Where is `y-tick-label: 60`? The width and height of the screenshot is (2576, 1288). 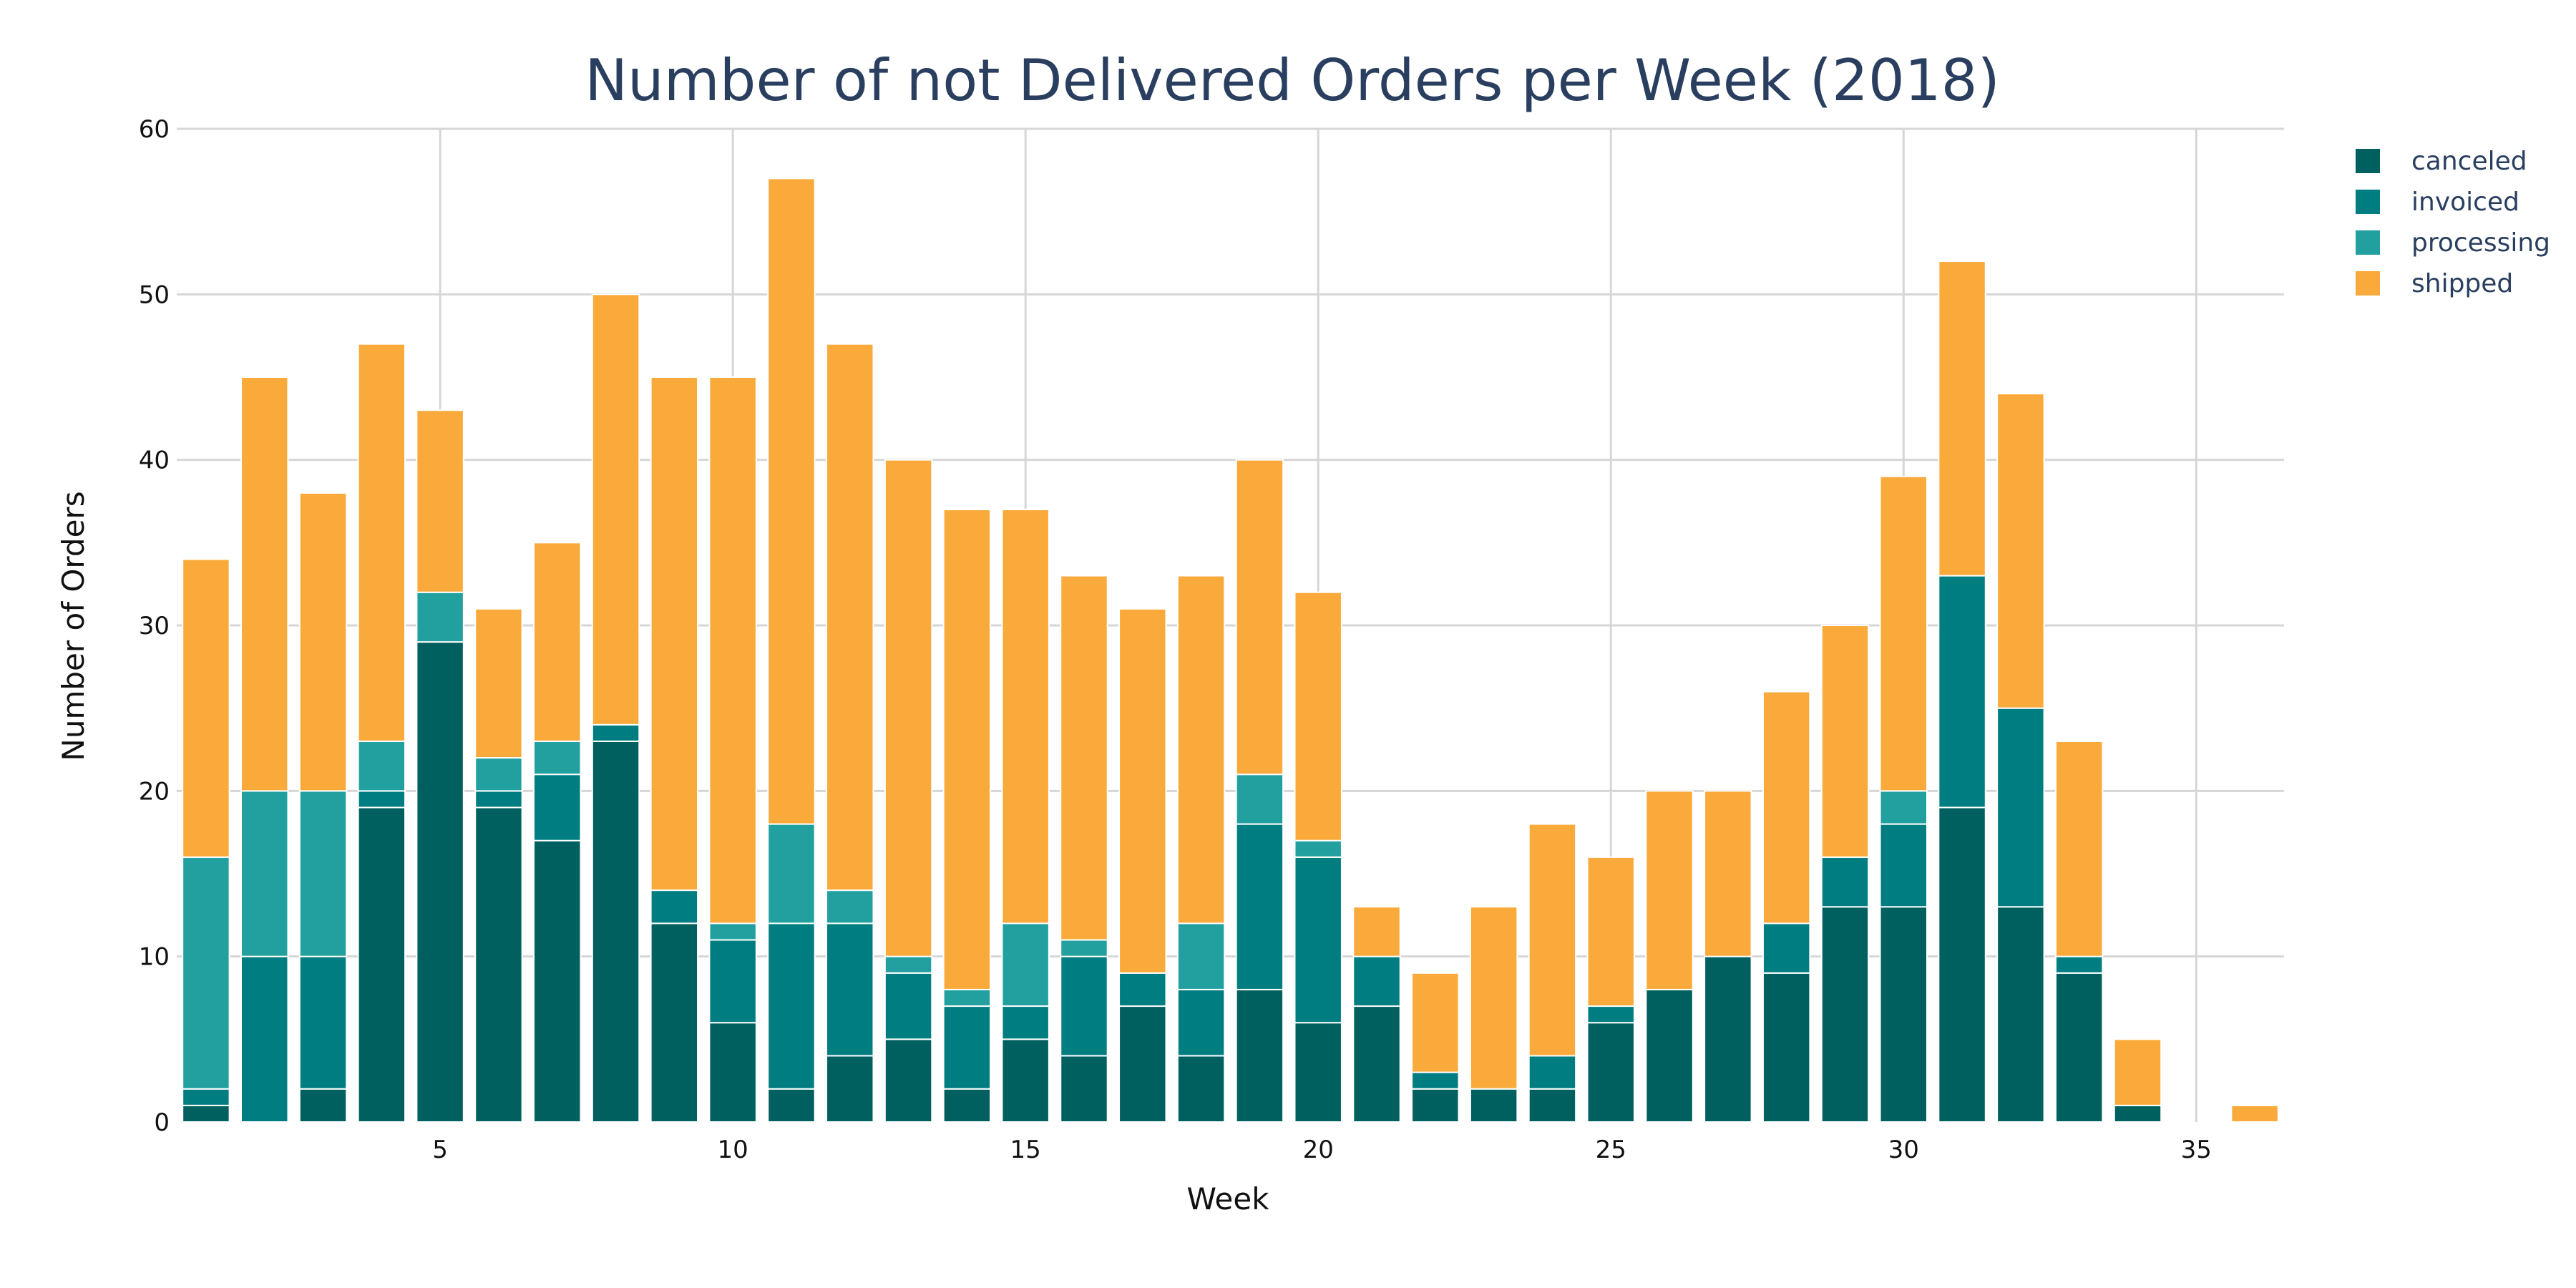 y-tick-label: 60 is located at coordinates (154, 129).